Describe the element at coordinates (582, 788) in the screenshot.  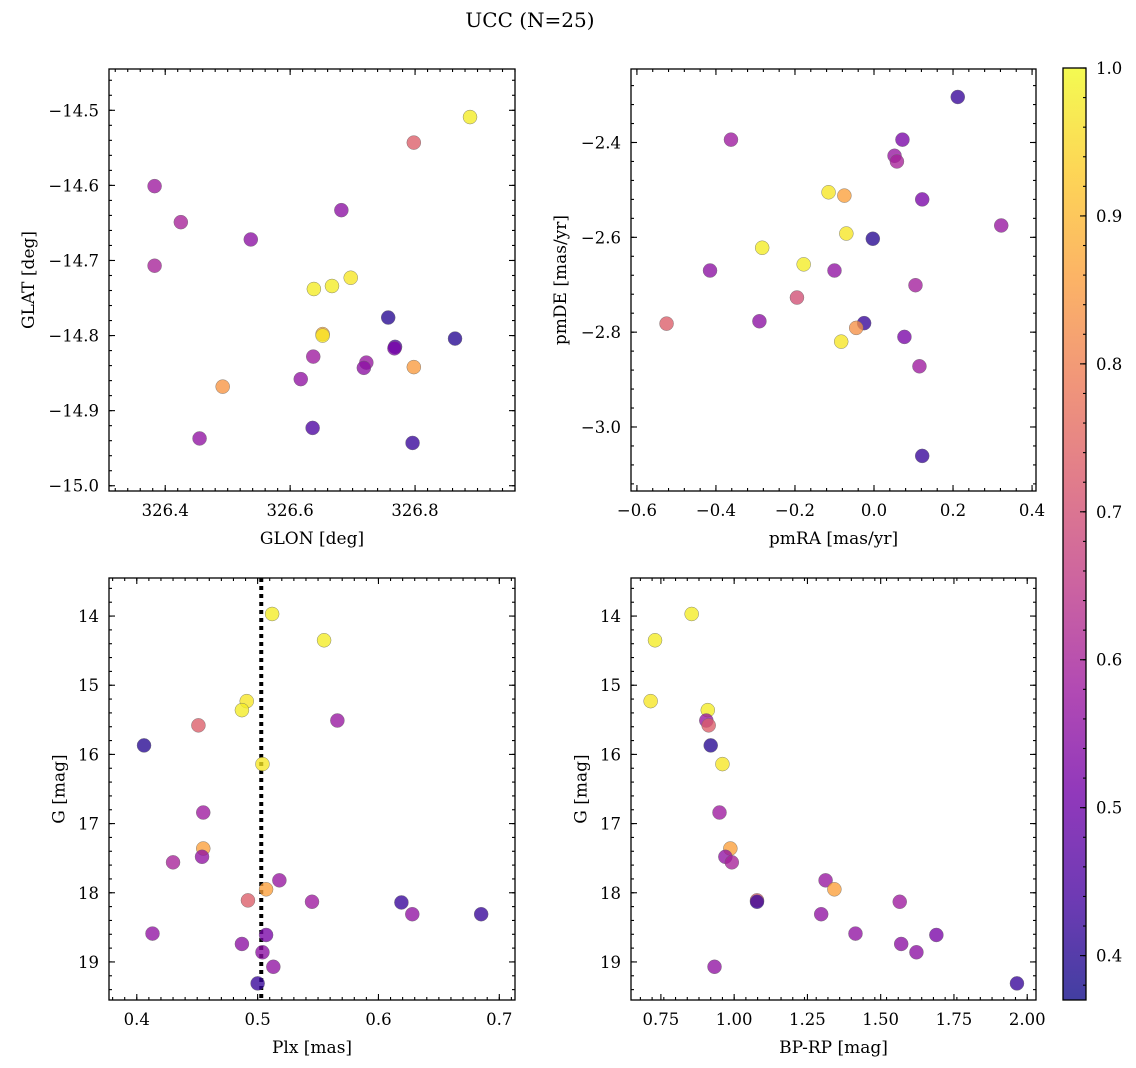
I see `y-axis-label: G [mag]` at that location.